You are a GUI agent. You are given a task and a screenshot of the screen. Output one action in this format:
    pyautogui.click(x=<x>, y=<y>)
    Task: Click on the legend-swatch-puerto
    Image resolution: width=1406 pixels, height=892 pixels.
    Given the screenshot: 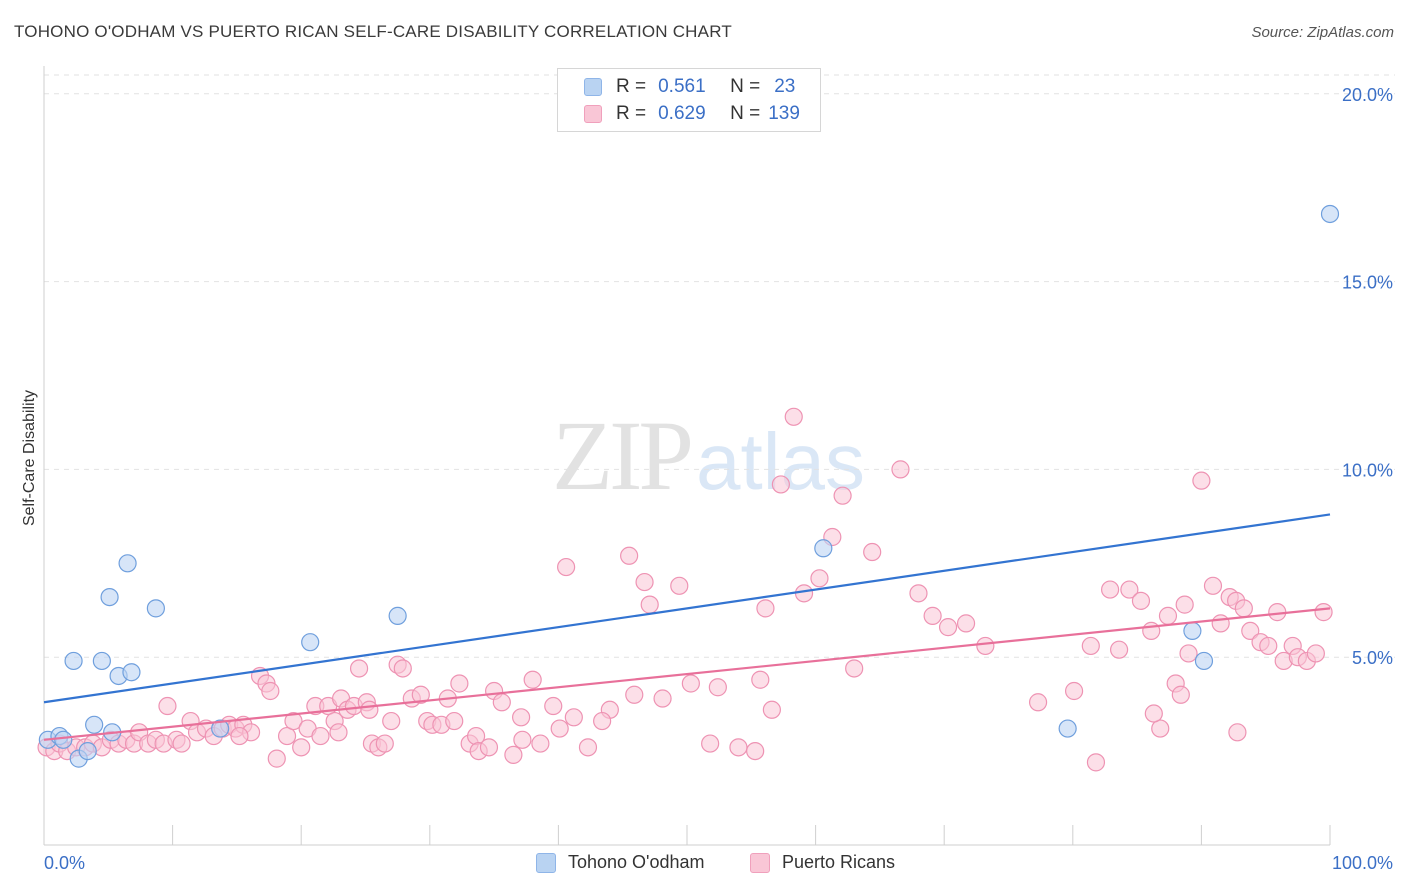 What is the action you would take?
    pyautogui.click(x=593, y=114)
    